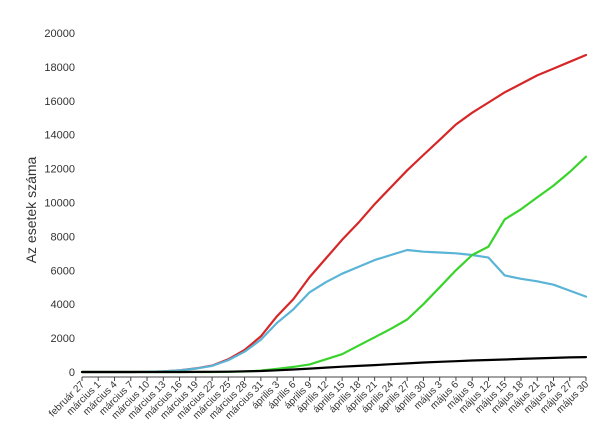 The height and width of the screenshot is (440, 614). I want to click on y-tick-label: 16000, so click(59, 102).